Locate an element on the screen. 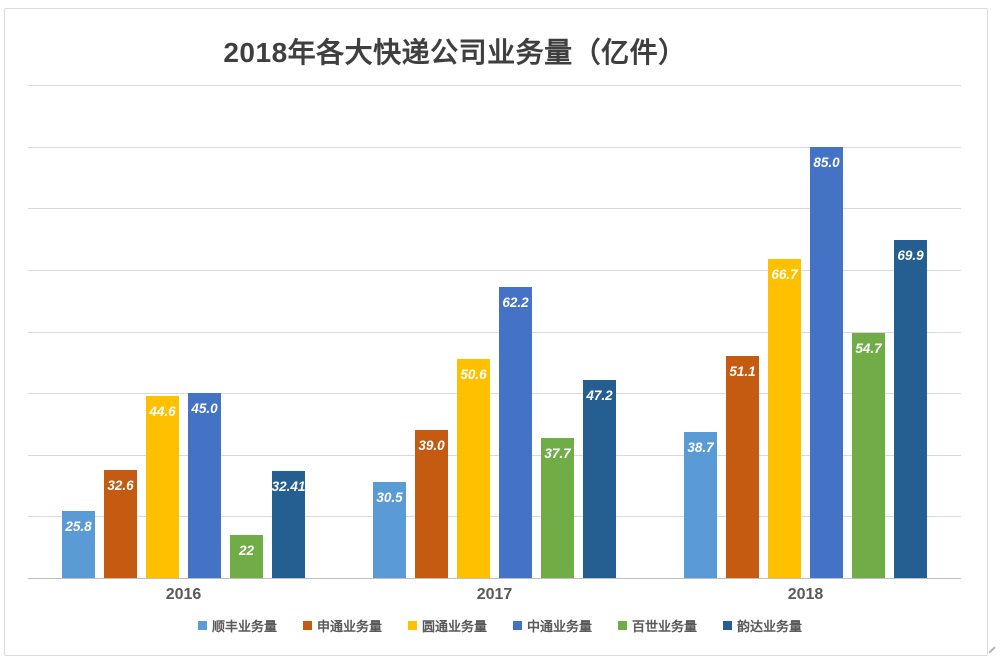  bar-百世业务量-2018: 54.7 is located at coordinates (868, 455).